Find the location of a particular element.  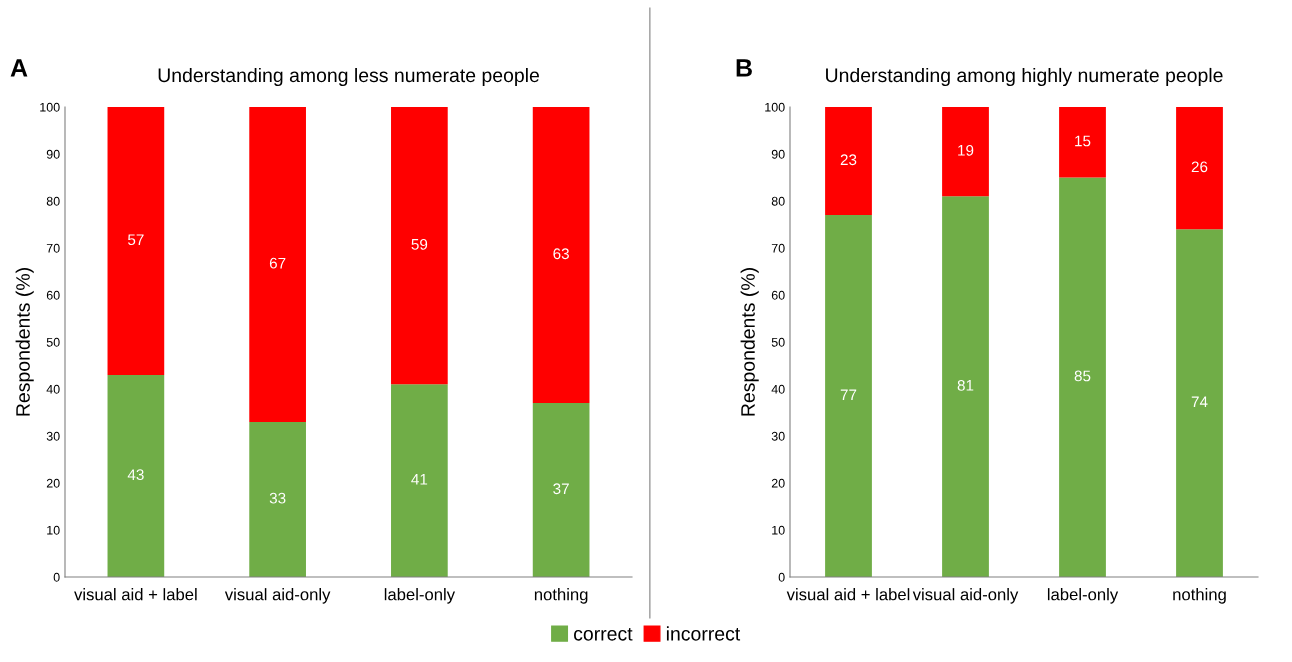

data-label: 43 is located at coordinates (135, 475).